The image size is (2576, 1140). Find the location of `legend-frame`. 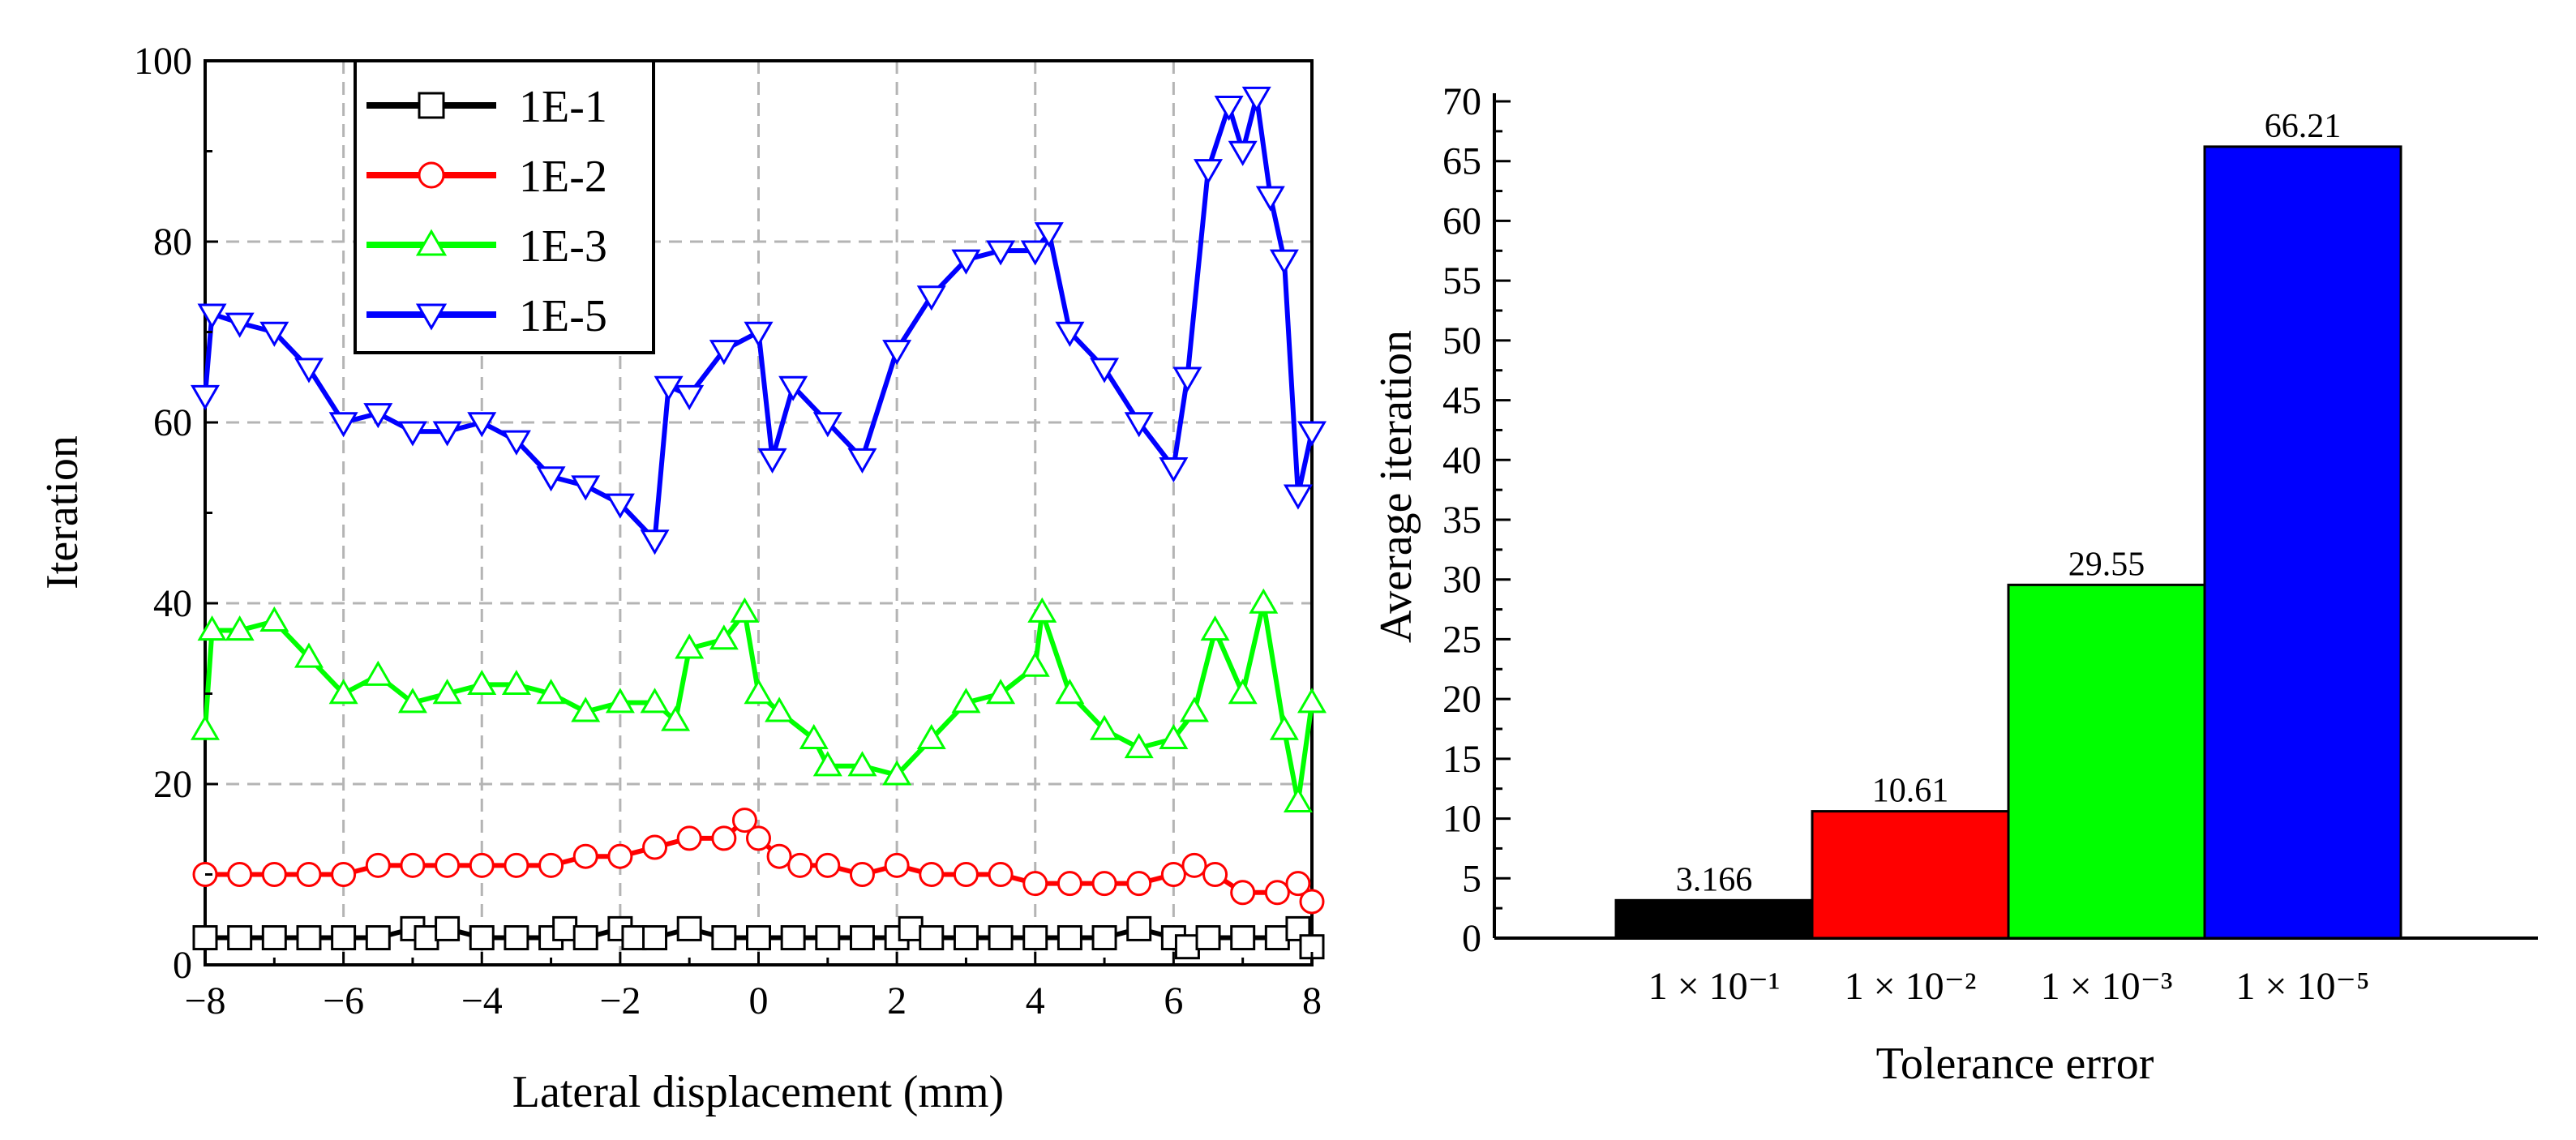

legend-frame is located at coordinates (504, 207).